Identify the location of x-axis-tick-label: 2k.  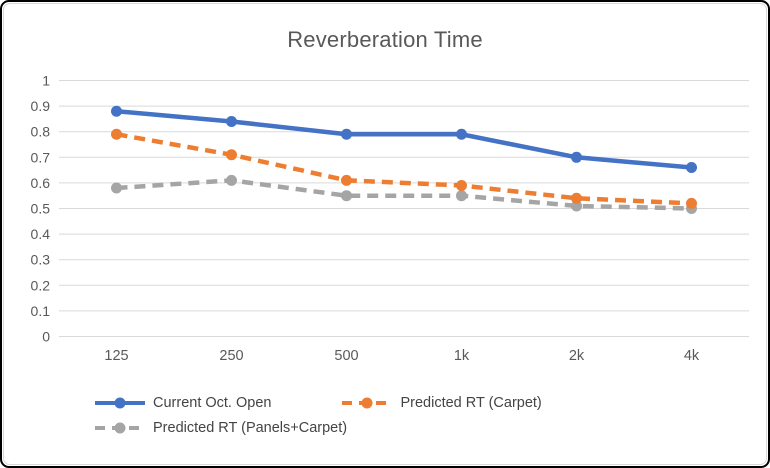
(577, 356).